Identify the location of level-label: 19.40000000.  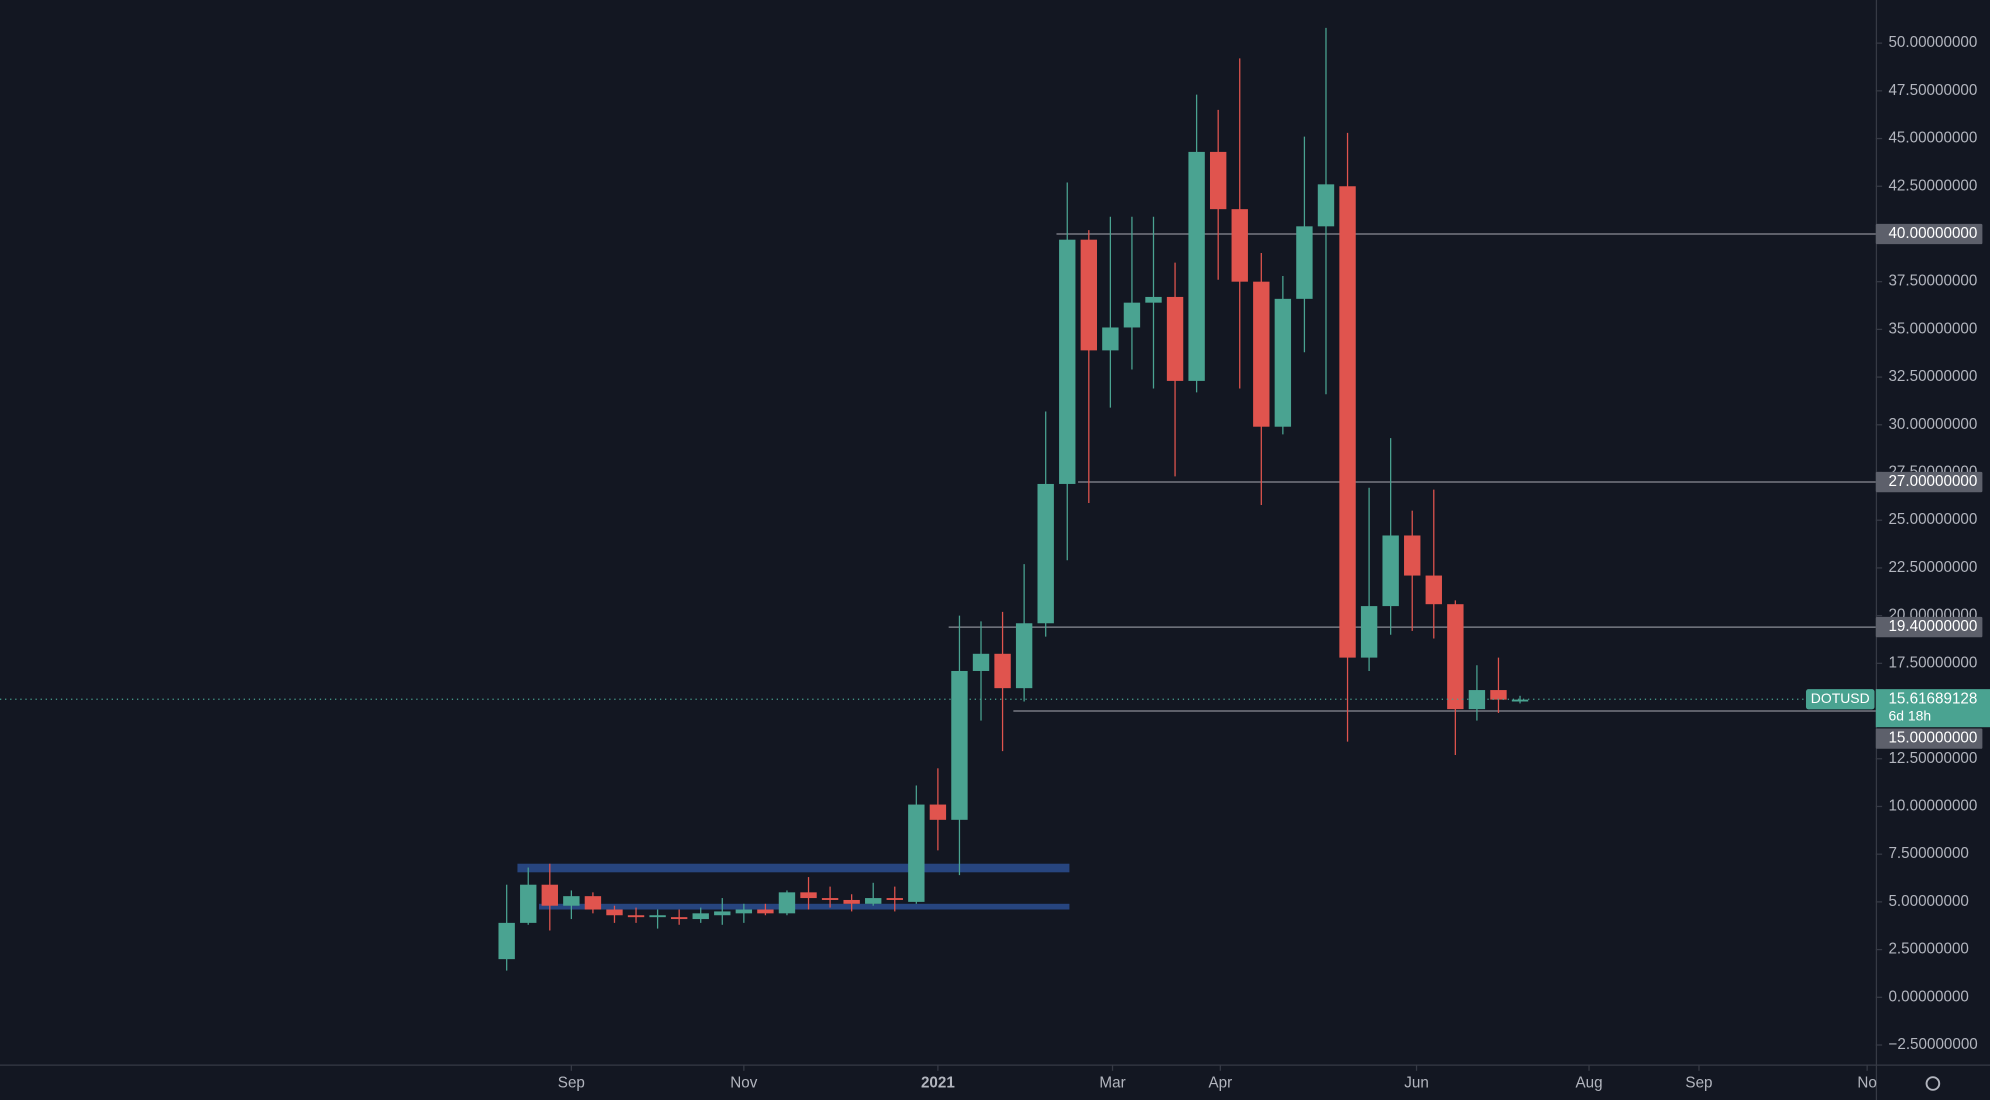
(1932, 626).